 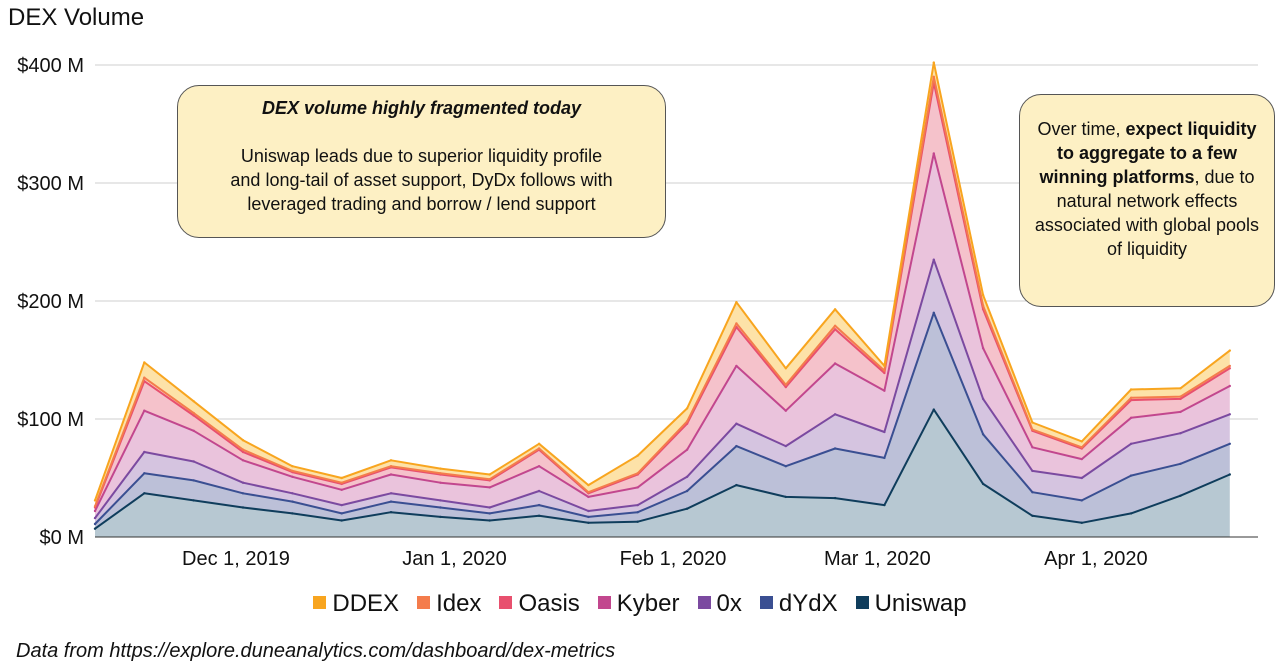 I want to click on y-tick-label: $0 M, so click(x=62, y=538).